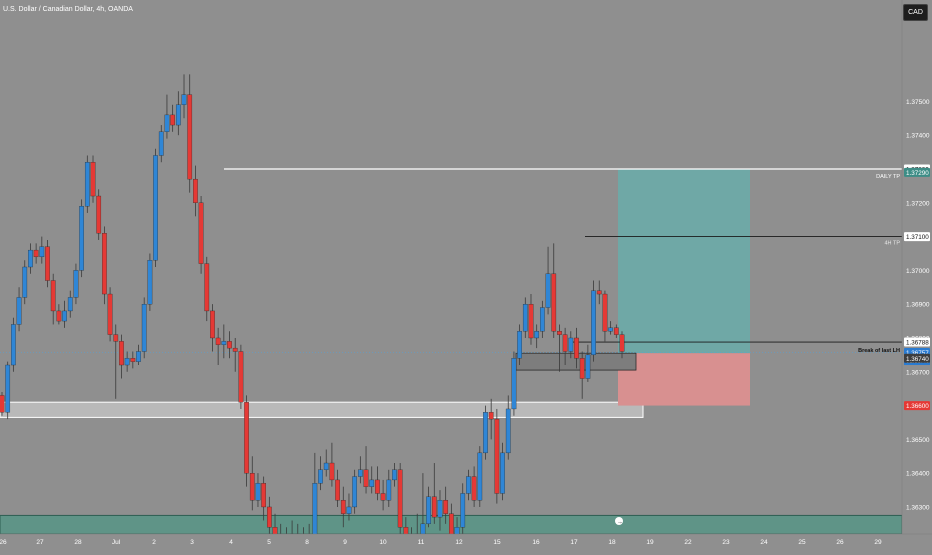  I want to click on price-tick-label: 1.37500, so click(918, 102).